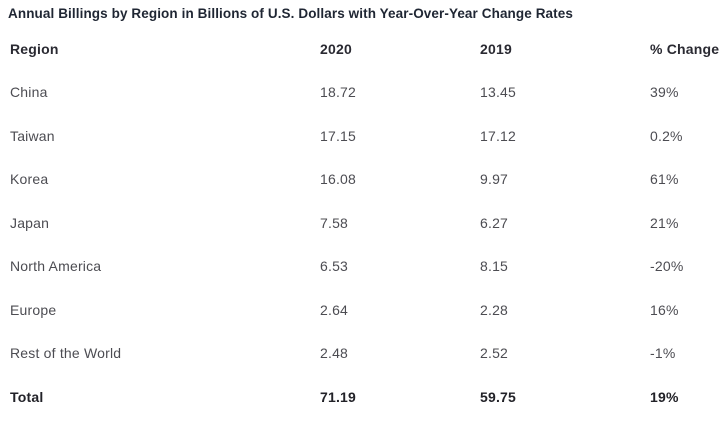 The height and width of the screenshot is (421, 720). I want to click on region-cell: North America, so click(56, 266).